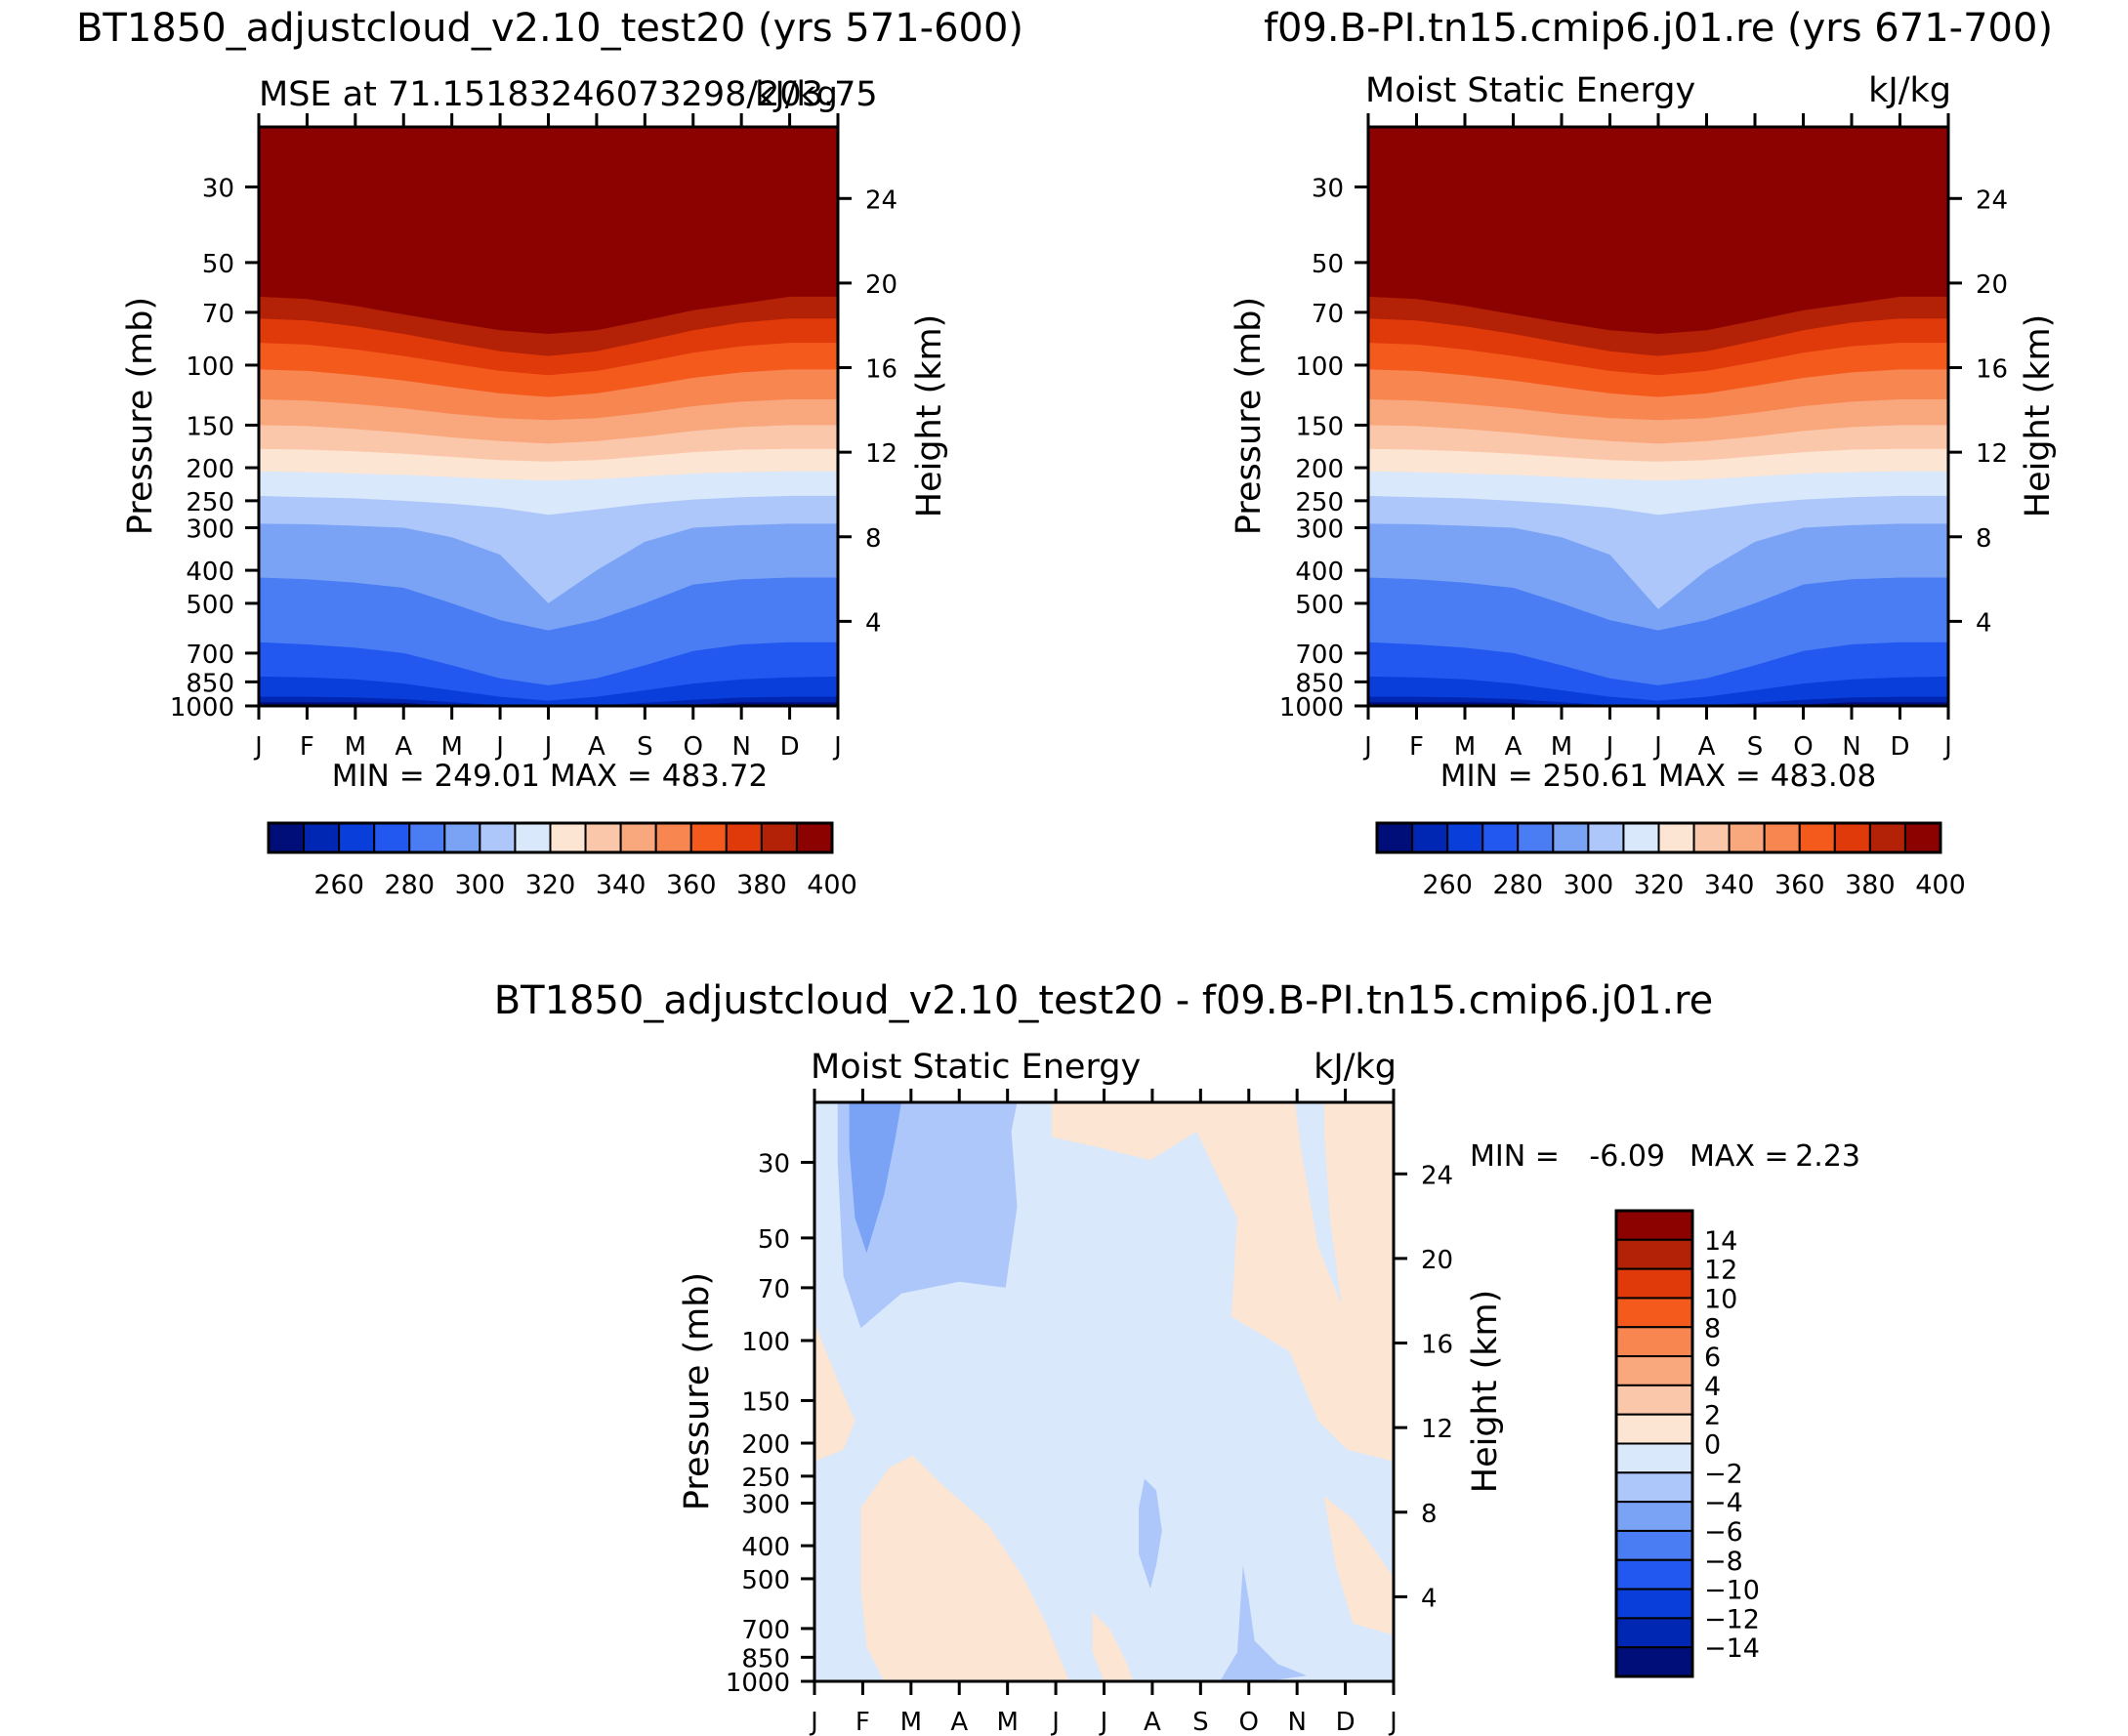 The width and height of the screenshot is (2128, 1736). What do you see at coordinates (881, 454) in the screenshot?
I see `y2-tick-label: 12` at bounding box center [881, 454].